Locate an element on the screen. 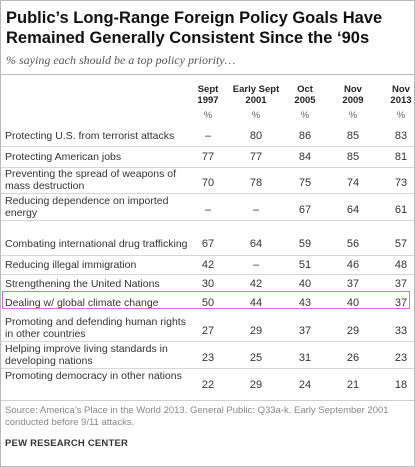  cell-value: 67 is located at coordinates (305, 210).